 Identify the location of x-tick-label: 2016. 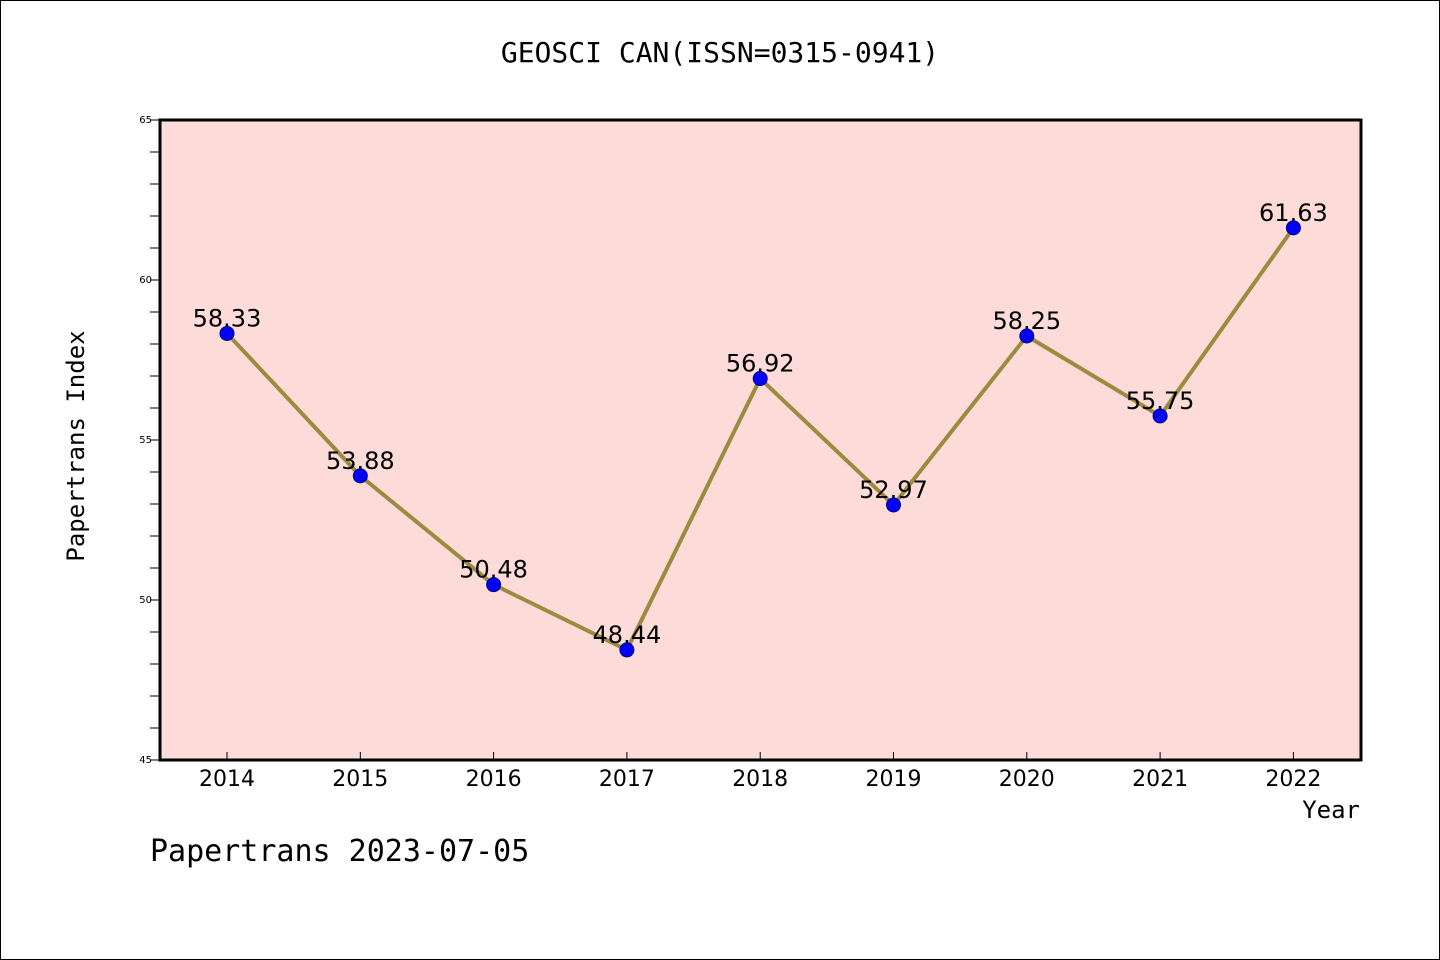
(494, 779).